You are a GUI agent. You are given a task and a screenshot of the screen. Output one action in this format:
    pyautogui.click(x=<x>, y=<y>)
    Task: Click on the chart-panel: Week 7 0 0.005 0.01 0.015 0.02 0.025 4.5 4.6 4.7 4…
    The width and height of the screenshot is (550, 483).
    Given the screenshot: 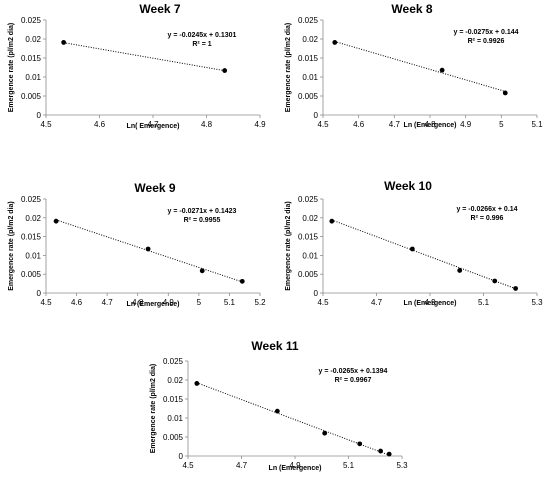 What is the action you would take?
    pyautogui.click(x=137, y=66)
    